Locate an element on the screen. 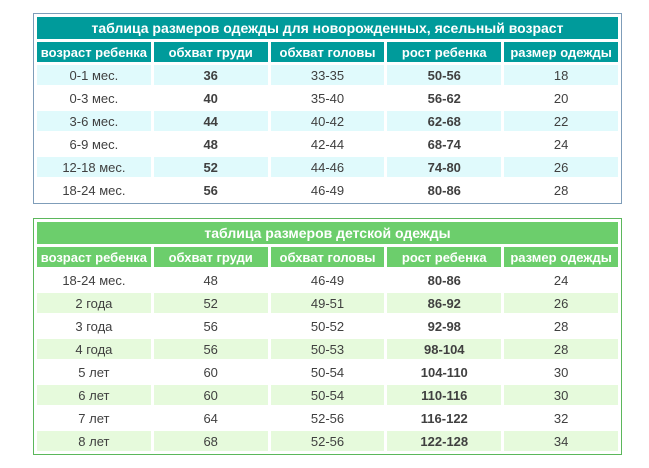 The width and height of the screenshot is (649, 468). table-cell: 64 is located at coordinates (210, 418).